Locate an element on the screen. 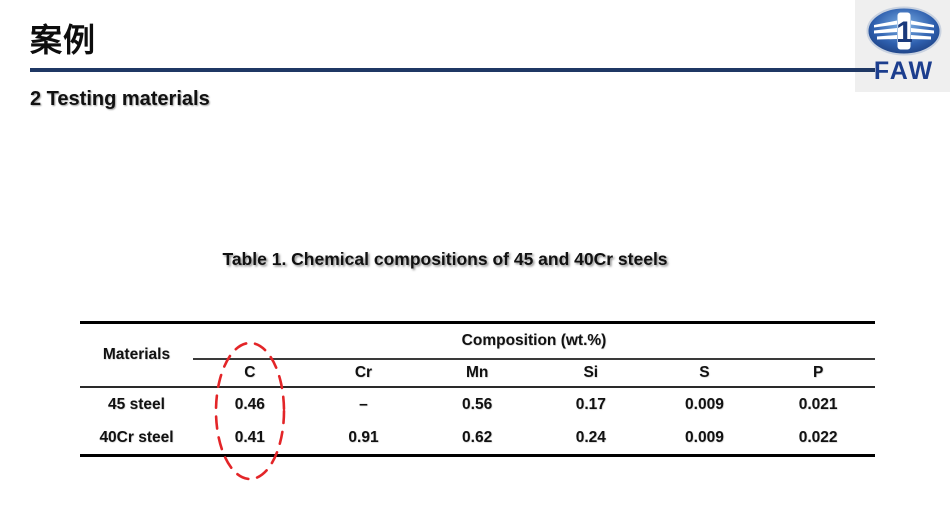 The image size is (950, 505). material-name: 45 steel is located at coordinates (136, 404).